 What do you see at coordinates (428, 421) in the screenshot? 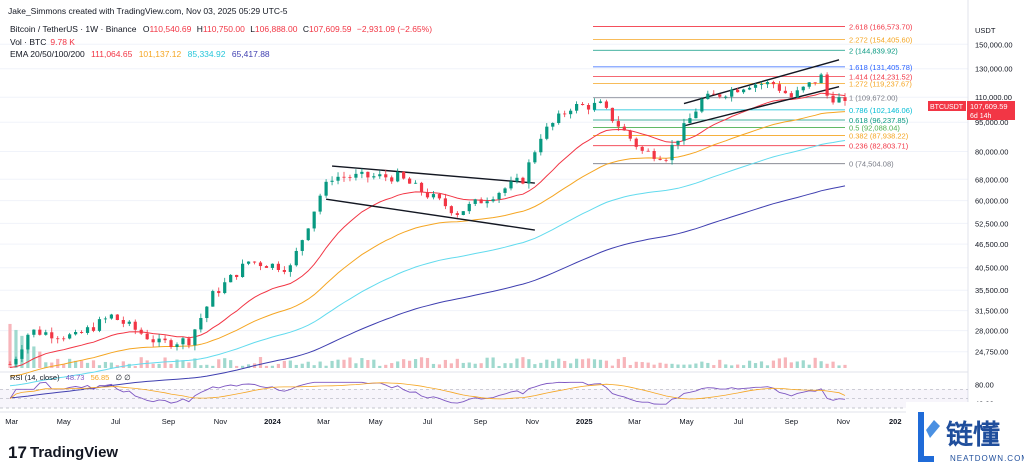
I see `time-tick-label: Jul` at bounding box center [428, 421].